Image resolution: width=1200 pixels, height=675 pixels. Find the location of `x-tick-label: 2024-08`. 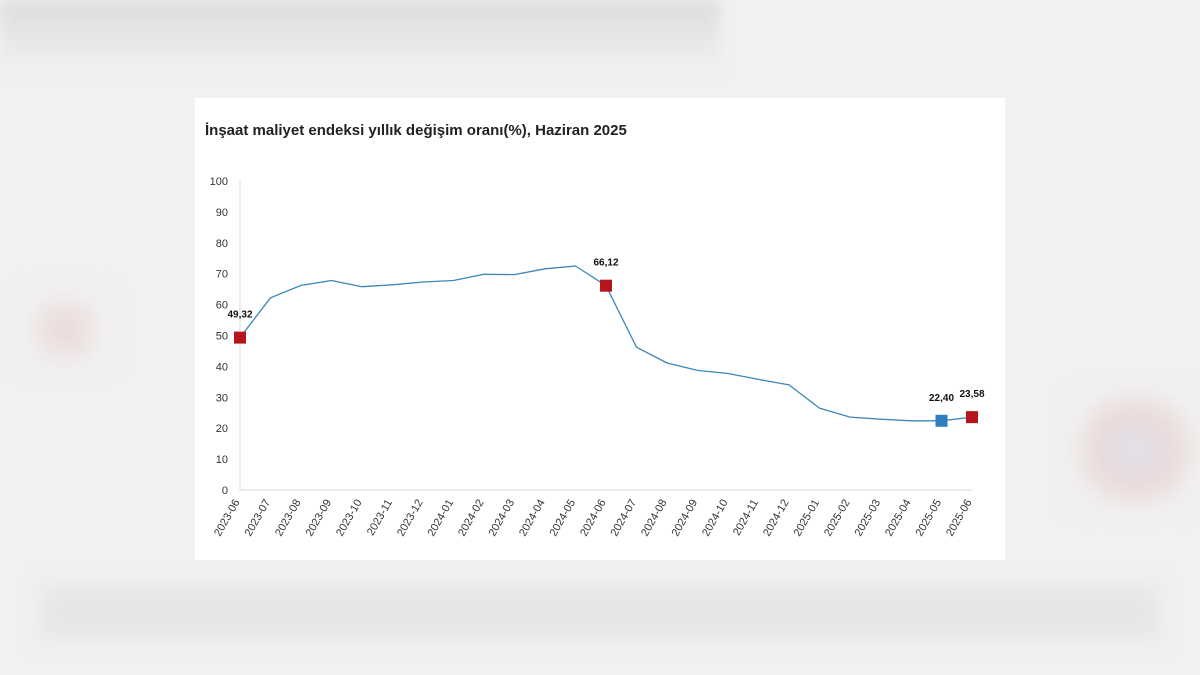

x-tick-label: 2024-08 is located at coordinates (654, 518).